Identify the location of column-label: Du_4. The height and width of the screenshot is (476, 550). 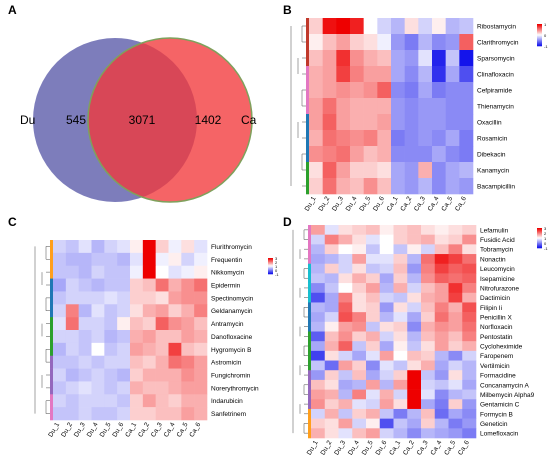
(352, 203).